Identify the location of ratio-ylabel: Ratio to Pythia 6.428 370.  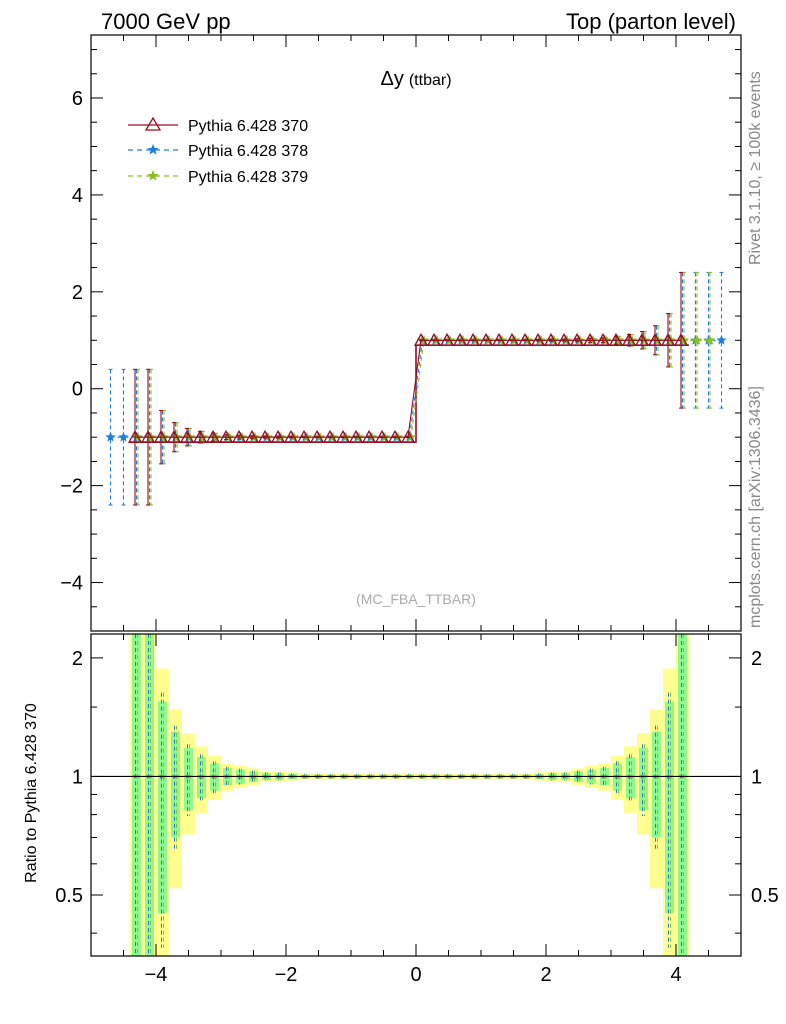
(31, 793).